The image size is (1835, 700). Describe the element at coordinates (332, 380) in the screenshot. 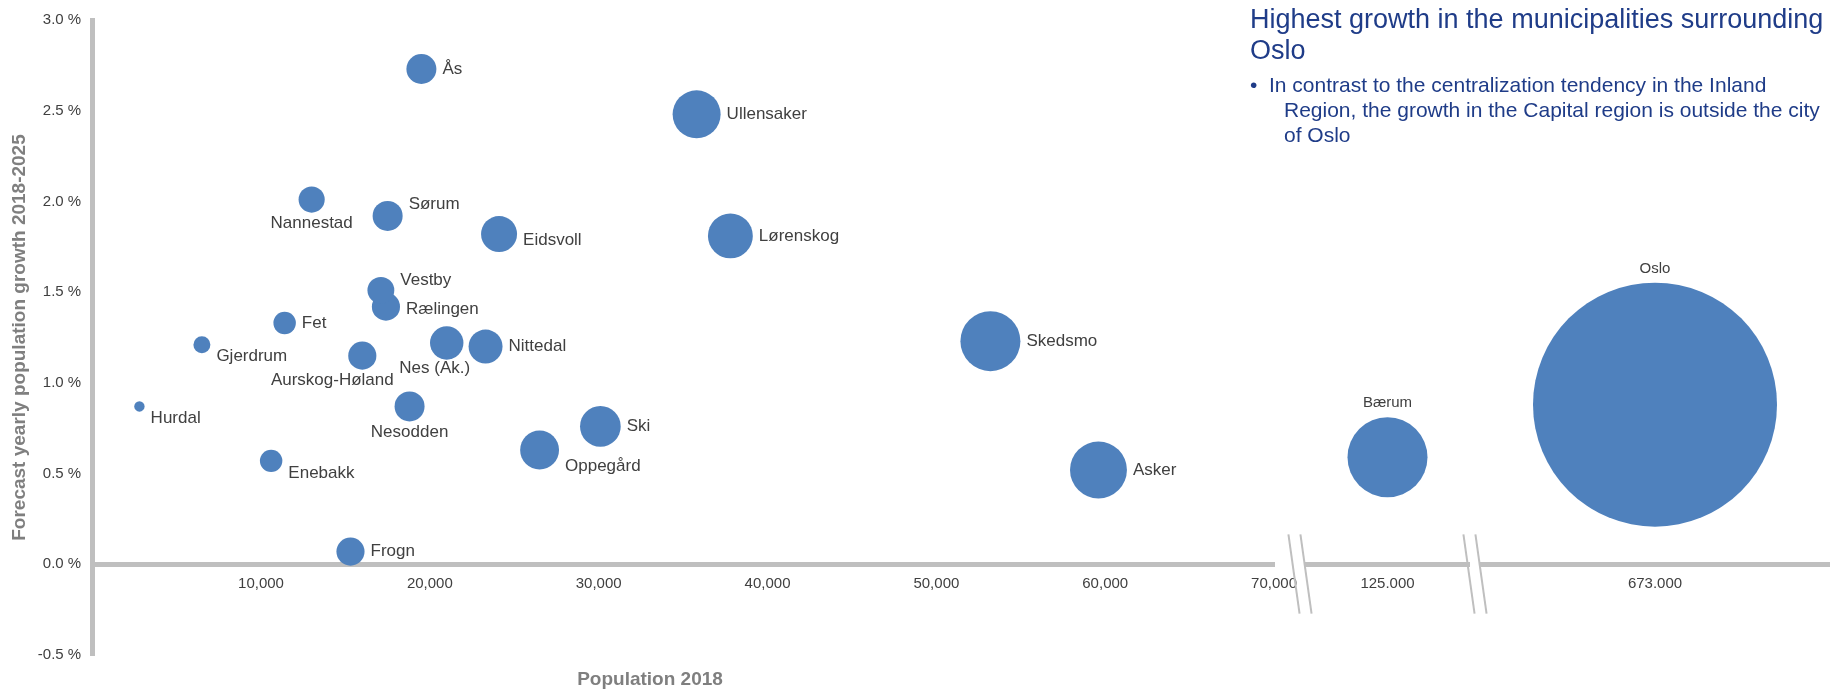

I see `series-label: Aurskog-Høland` at that location.